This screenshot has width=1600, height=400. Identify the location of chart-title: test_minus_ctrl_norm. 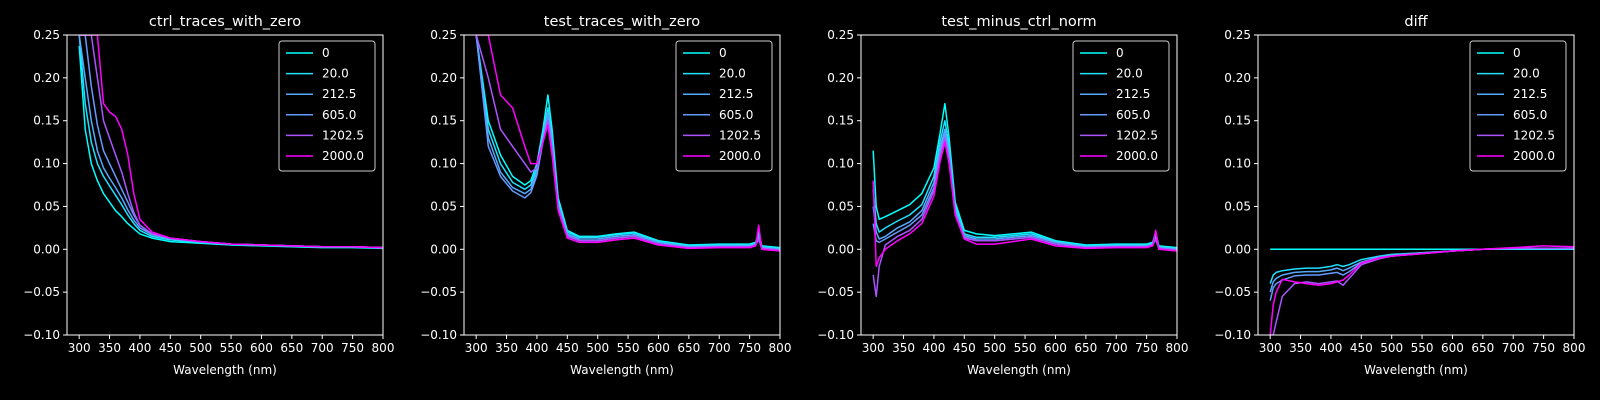
(1018, 22).